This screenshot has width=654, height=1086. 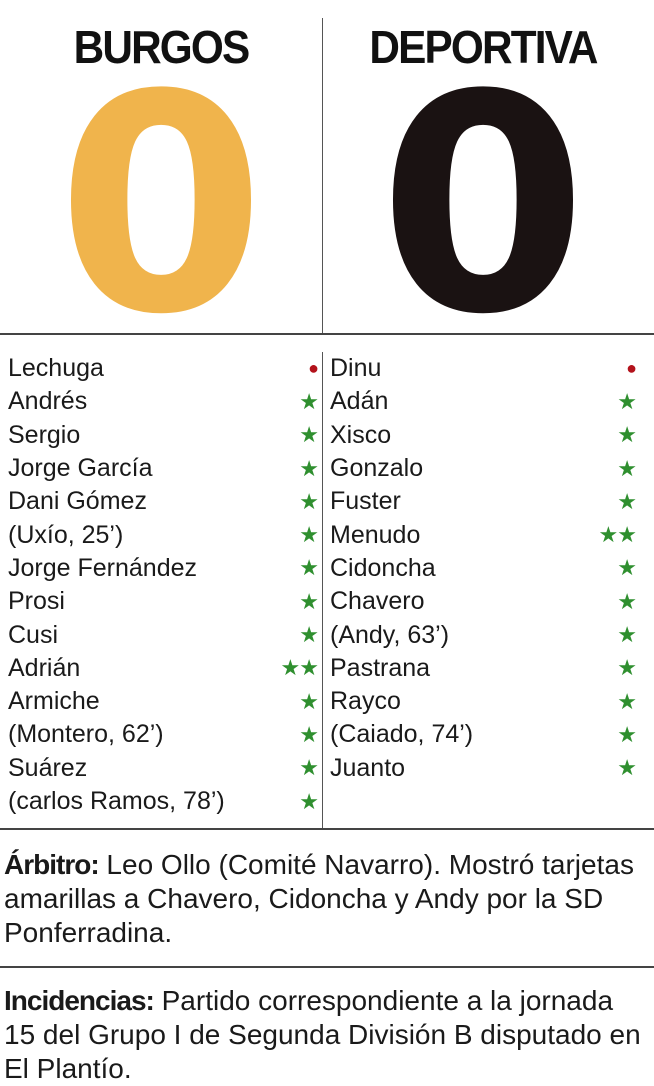 What do you see at coordinates (162, 47) in the screenshot?
I see `home-team-name: BURGOS` at bounding box center [162, 47].